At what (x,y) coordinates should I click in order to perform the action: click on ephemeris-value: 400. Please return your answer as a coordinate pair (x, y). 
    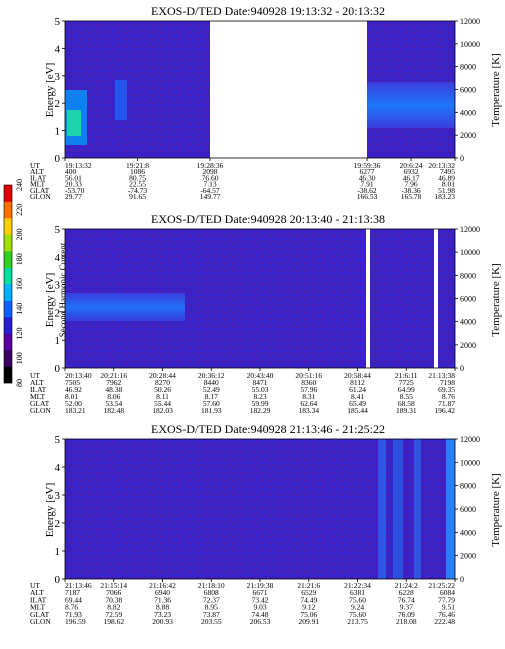
    Looking at the image, I should click on (71, 171).